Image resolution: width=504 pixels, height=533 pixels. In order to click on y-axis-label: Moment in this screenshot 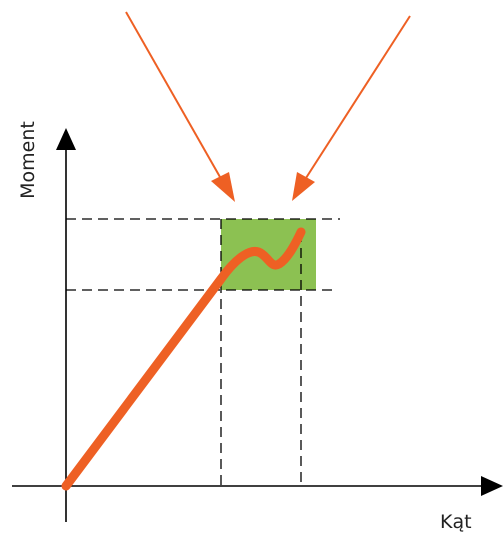, I will do `click(28, 160)`.